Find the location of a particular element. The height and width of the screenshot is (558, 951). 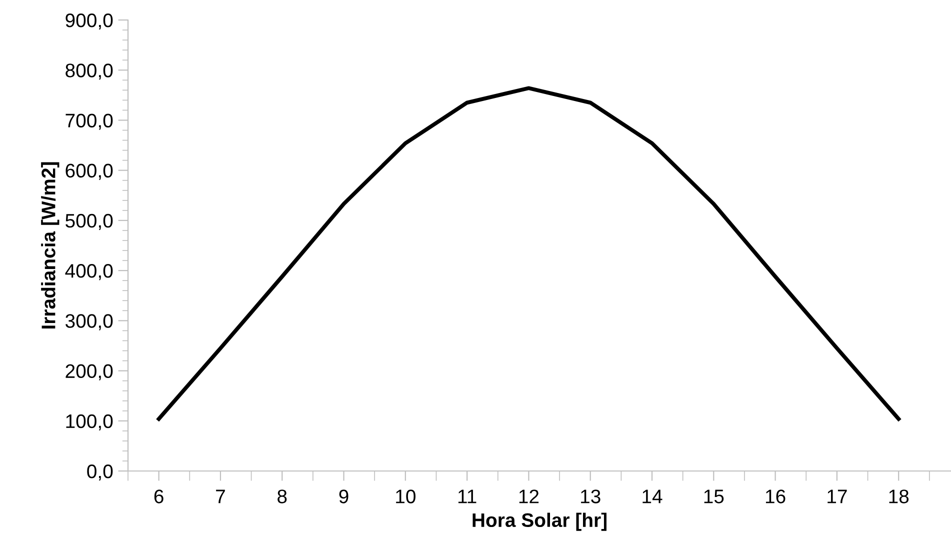

x-axis-title: Hora Solar [hr] is located at coordinates (539, 521).